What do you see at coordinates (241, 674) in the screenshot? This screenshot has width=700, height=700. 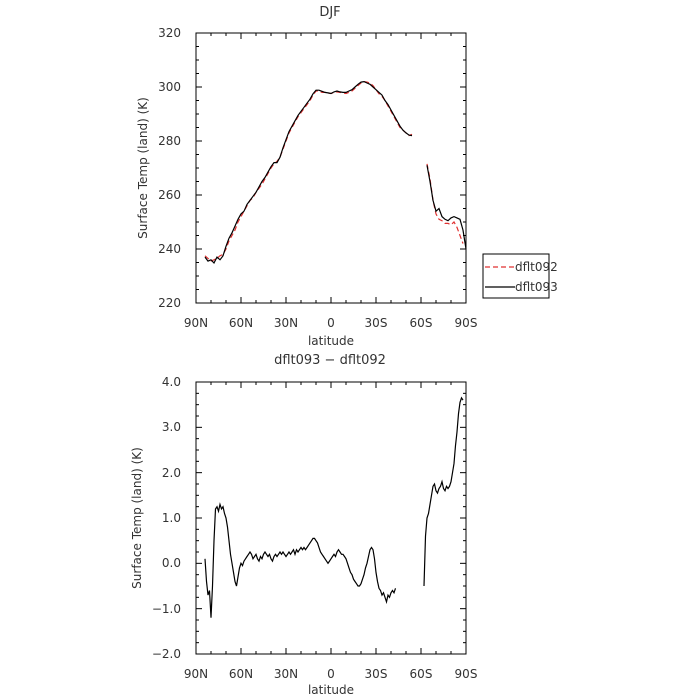 I see `panel-bottom-x-tick-label-60n: 60N` at bounding box center [241, 674].